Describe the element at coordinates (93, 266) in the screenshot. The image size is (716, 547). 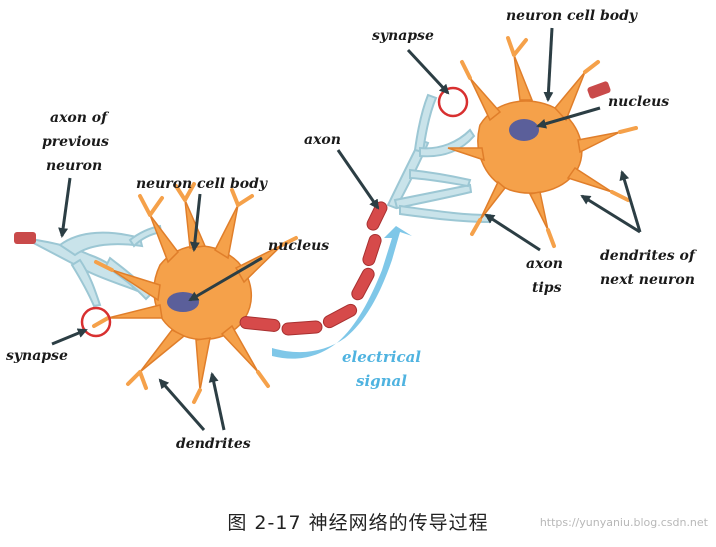
I see `previous-neuron-axon-tips` at that location.